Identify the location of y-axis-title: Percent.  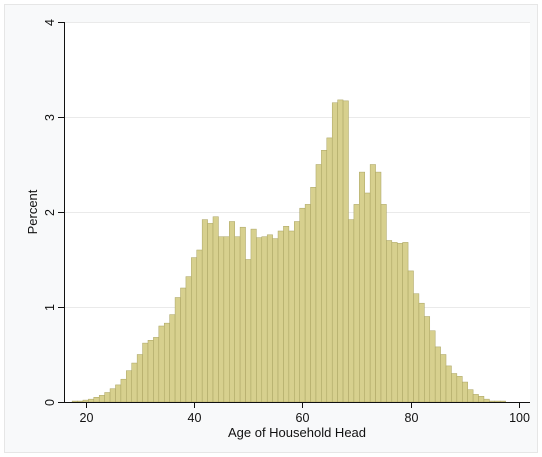
(32, 211).